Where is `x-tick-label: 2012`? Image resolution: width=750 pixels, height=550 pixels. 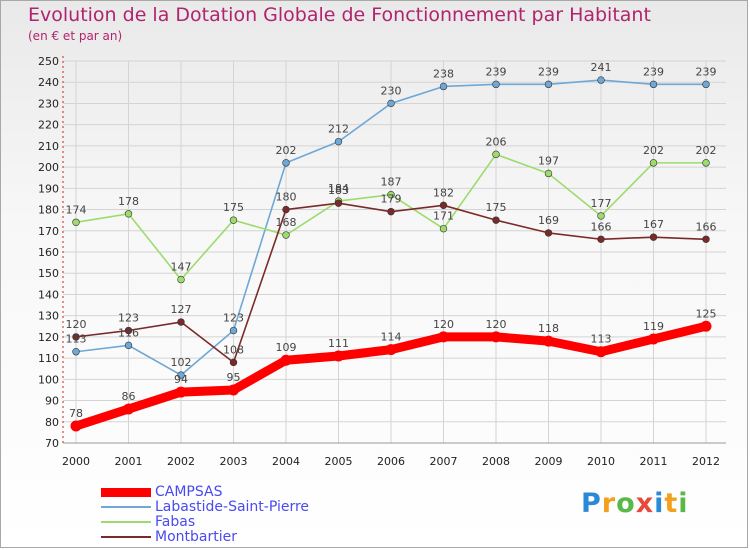
x-tick-label: 2012 is located at coordinates (706, 461).